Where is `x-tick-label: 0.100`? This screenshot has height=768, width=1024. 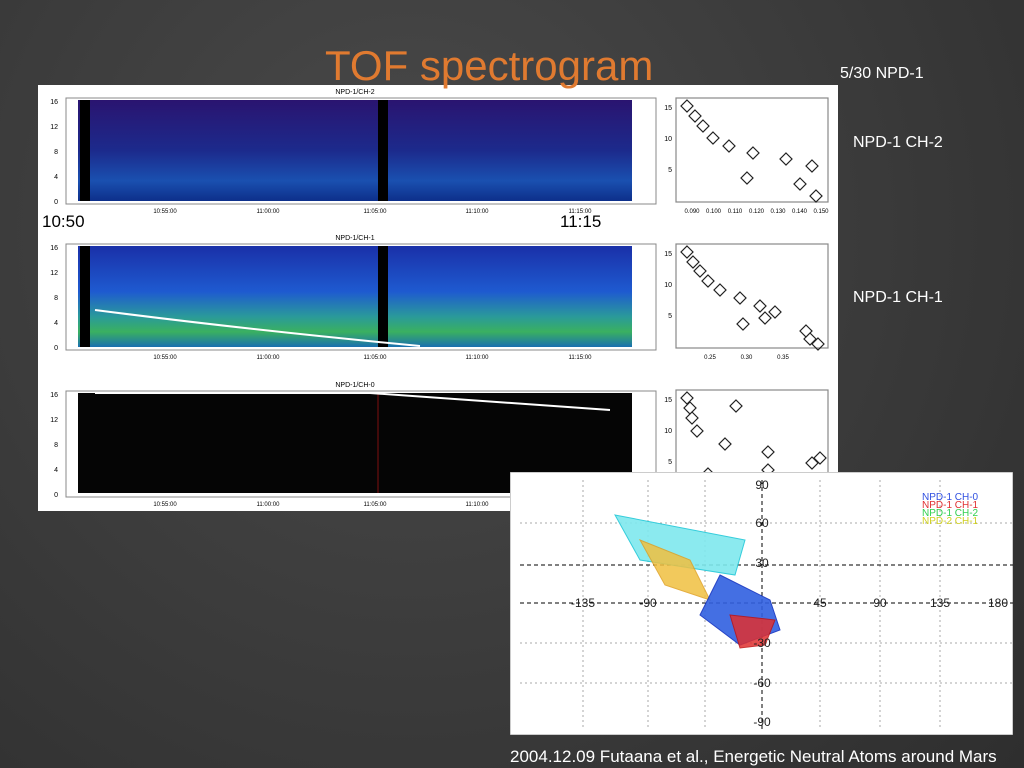 x-tick-label: 0.100 is located at coordinates (714, 212).